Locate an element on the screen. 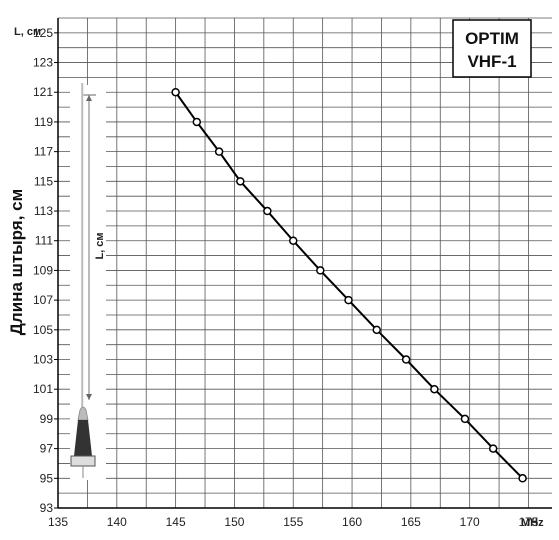  antenna-base-icon is located at coordinates (83, 461).